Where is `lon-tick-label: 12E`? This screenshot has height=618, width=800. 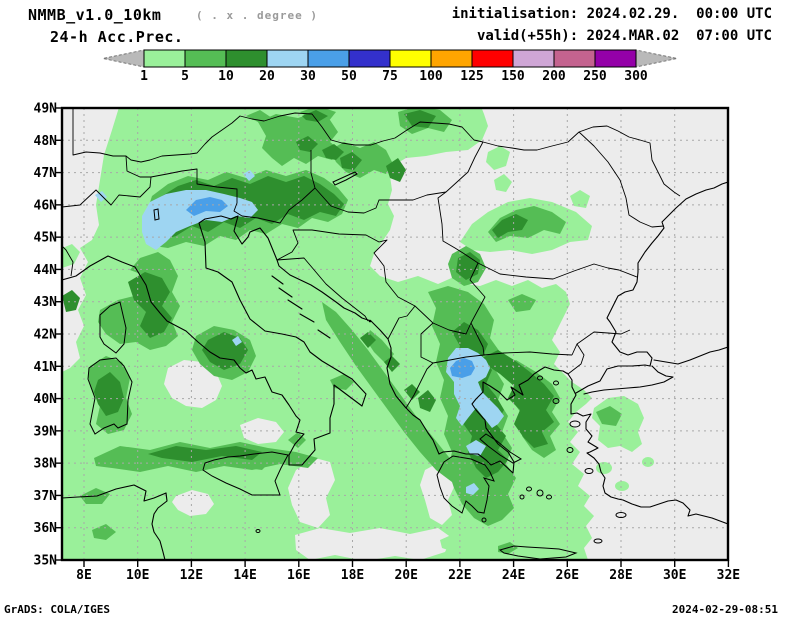
lon-tick-label: 12E is located at coordinates (191, 575).